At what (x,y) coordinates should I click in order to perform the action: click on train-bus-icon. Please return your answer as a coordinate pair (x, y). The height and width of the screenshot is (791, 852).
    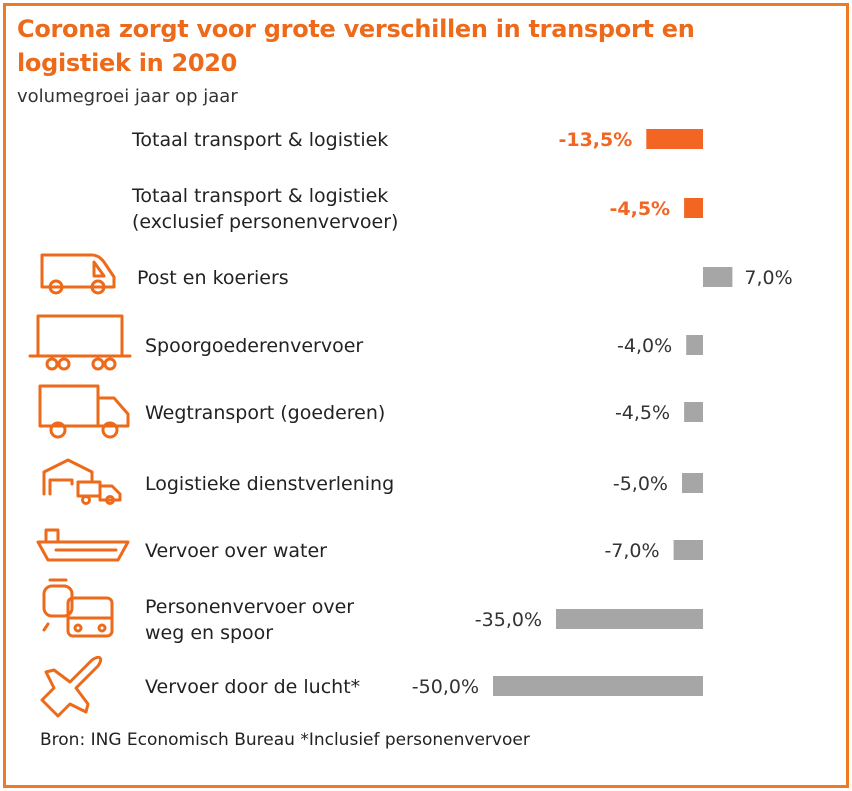
    Looking at the image, I should click on (78, 608).